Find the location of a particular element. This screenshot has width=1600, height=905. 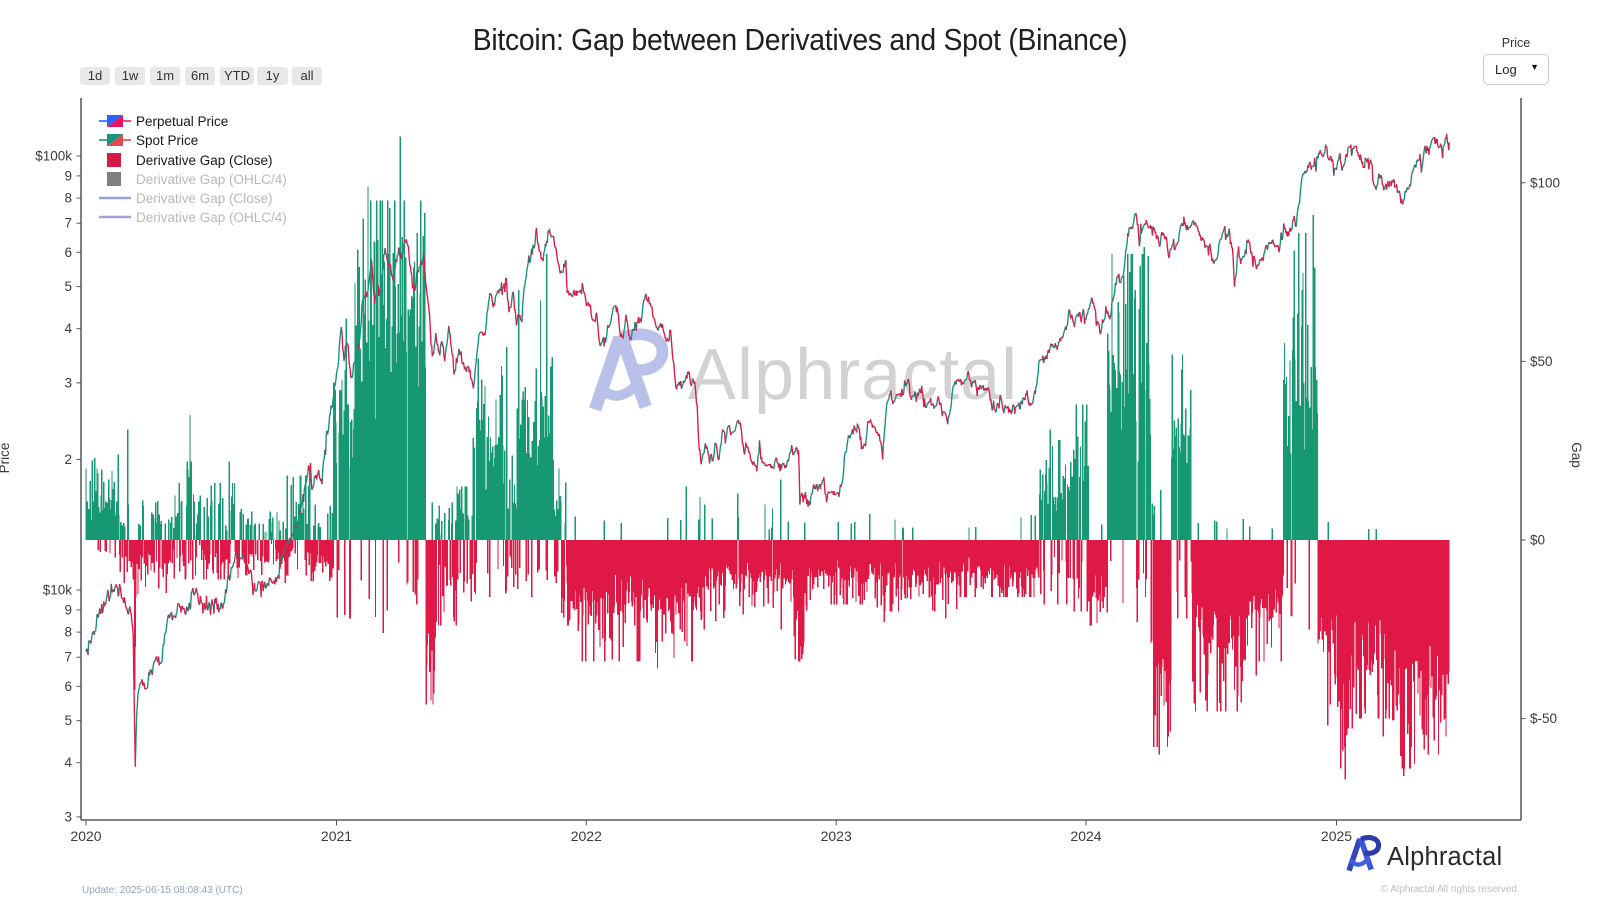

svg-text: 2024 is located at coordinates (1085, 836).